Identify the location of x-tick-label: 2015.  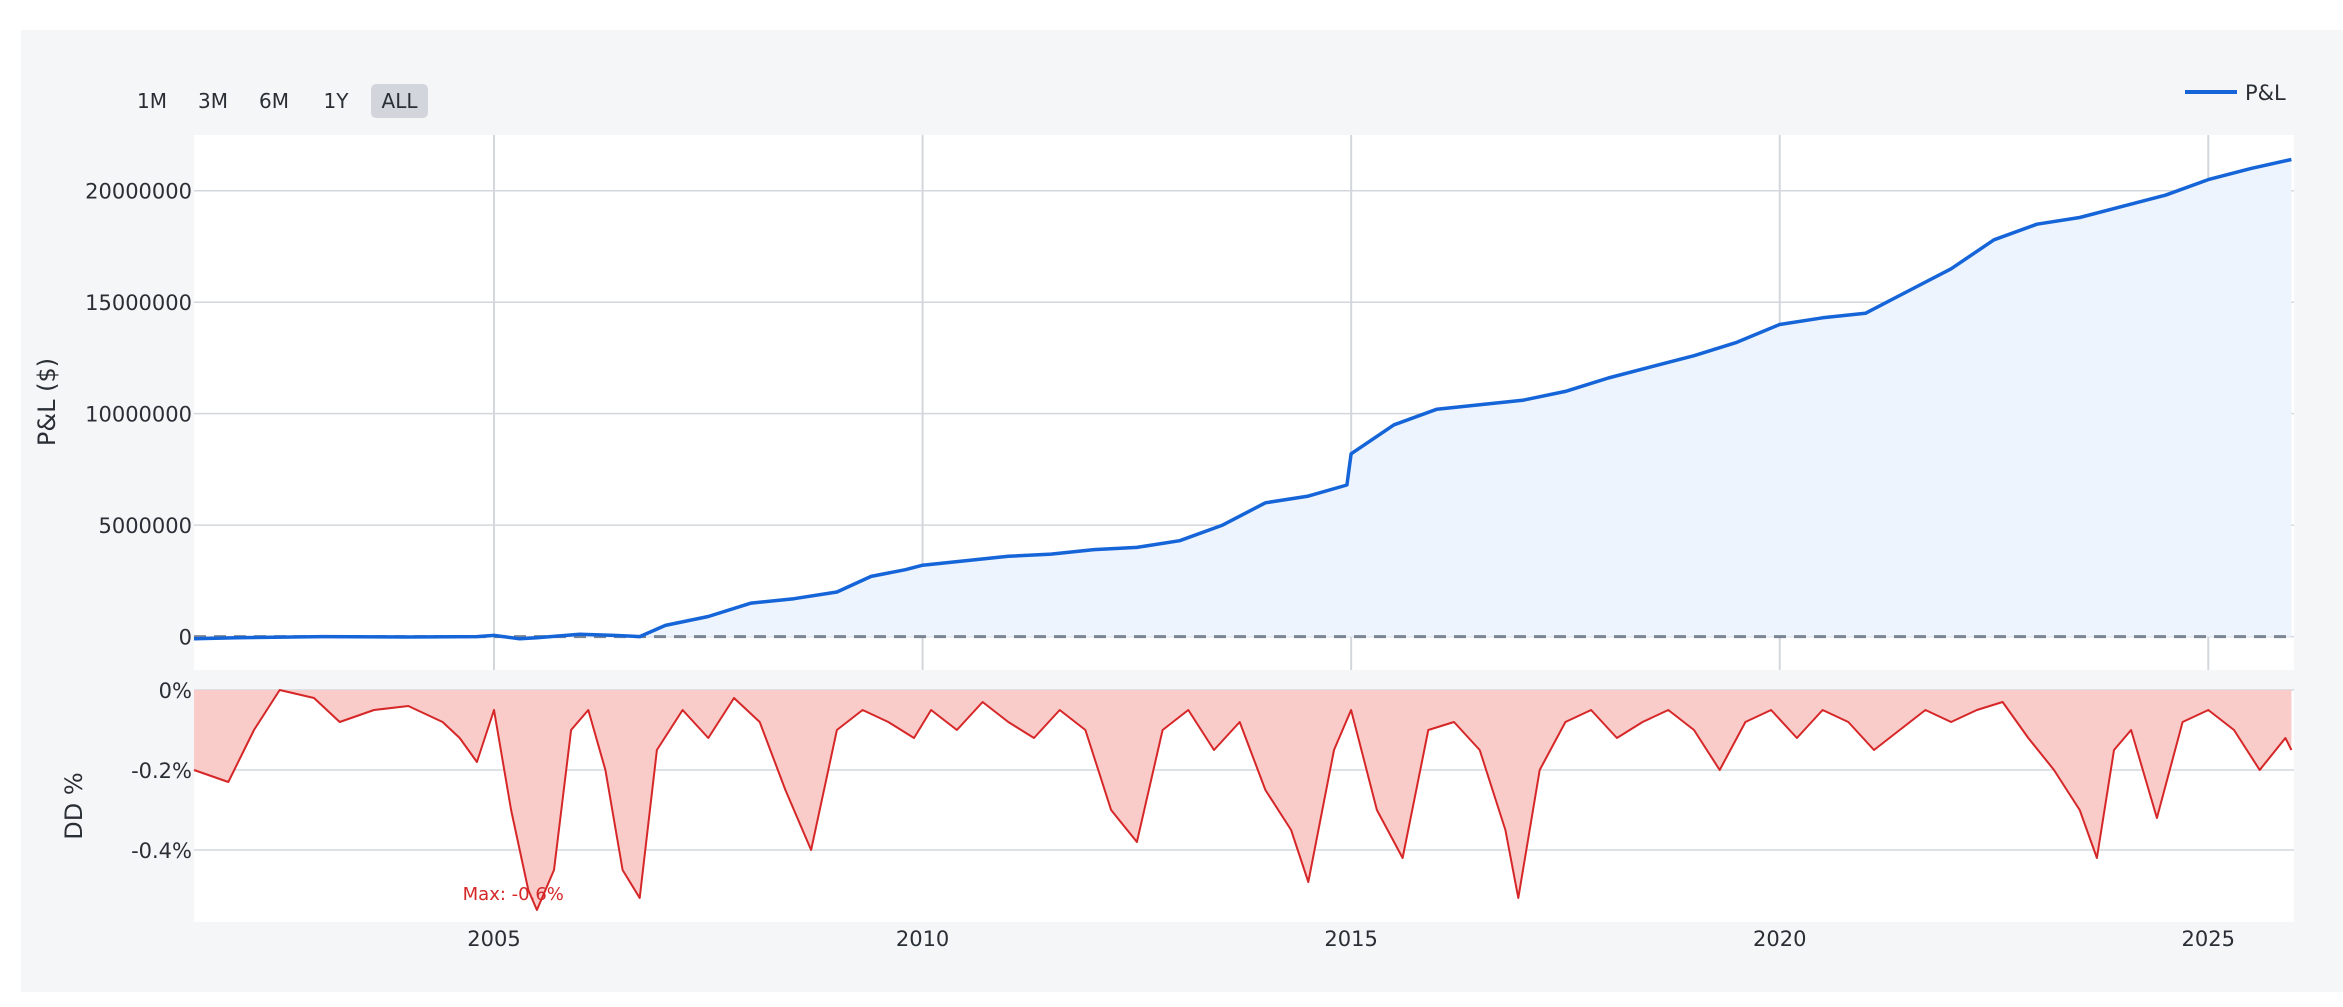
(1350, 939).